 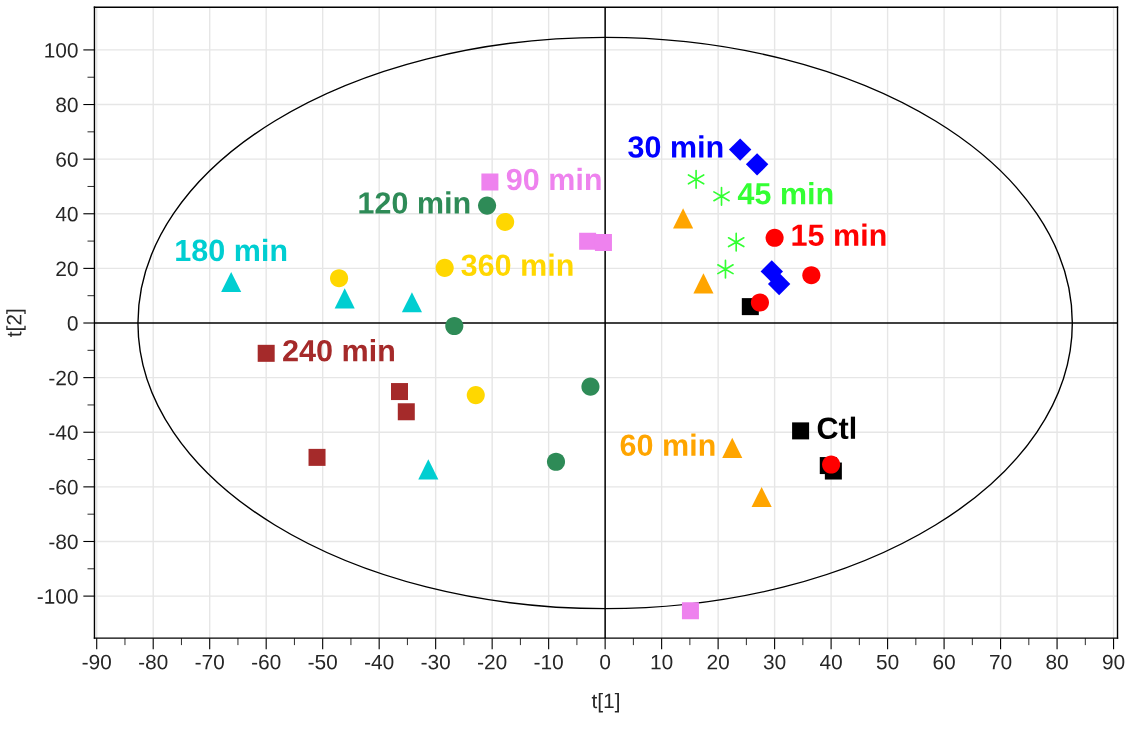 What do you see at coordinates (266, 662) in the screenshot?
I see `x-tick-label: -60` at bounding box center [266, 662].